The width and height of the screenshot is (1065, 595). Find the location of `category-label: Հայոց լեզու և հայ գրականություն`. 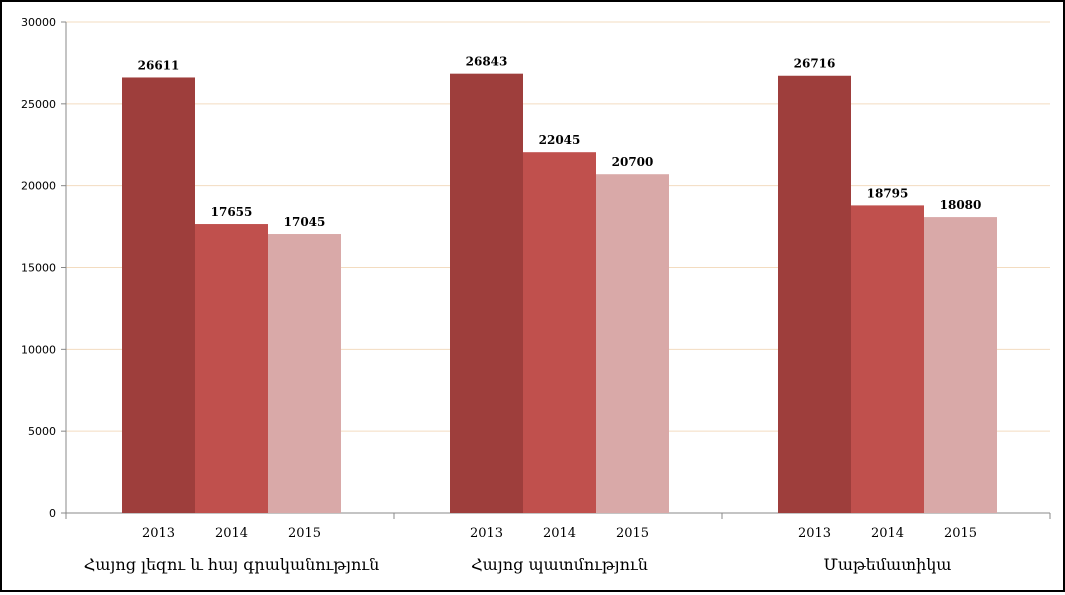

category-label: Հայոց լեզու և հայ գրականություն is located at coordinates (232, 564).